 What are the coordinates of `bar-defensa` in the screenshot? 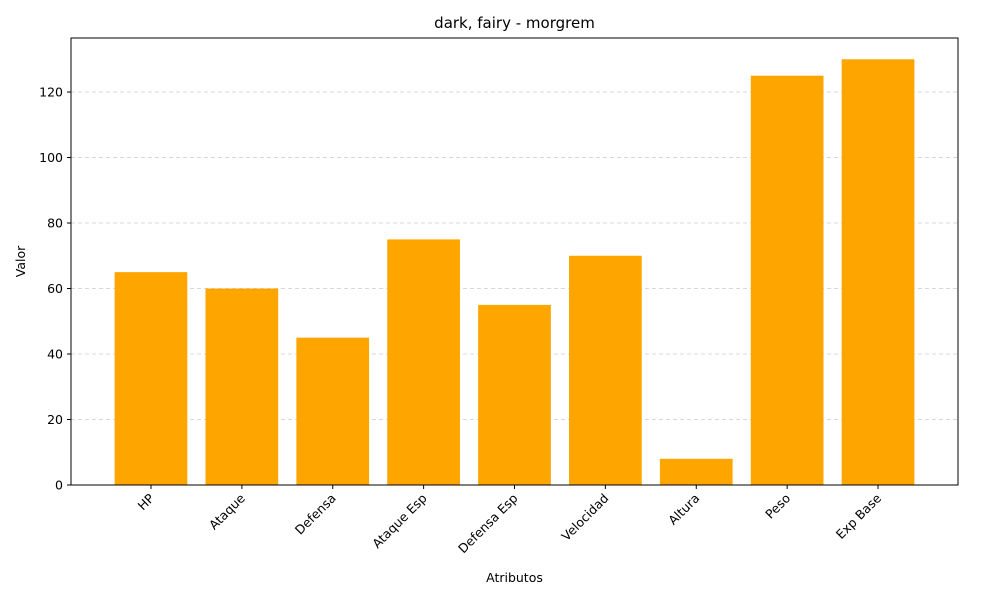 It's located at (333, 411).